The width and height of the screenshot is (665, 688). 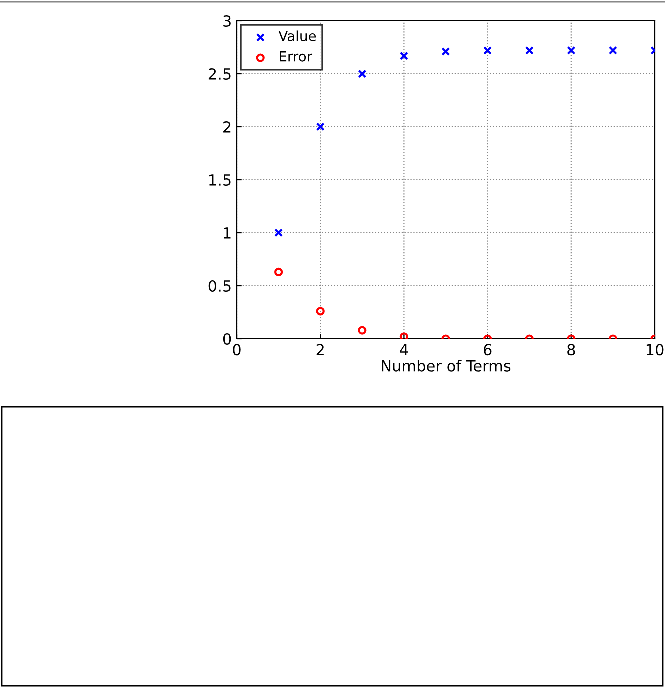 I want to click on y-tick-label: 2.5, so click(x=219, y=74).